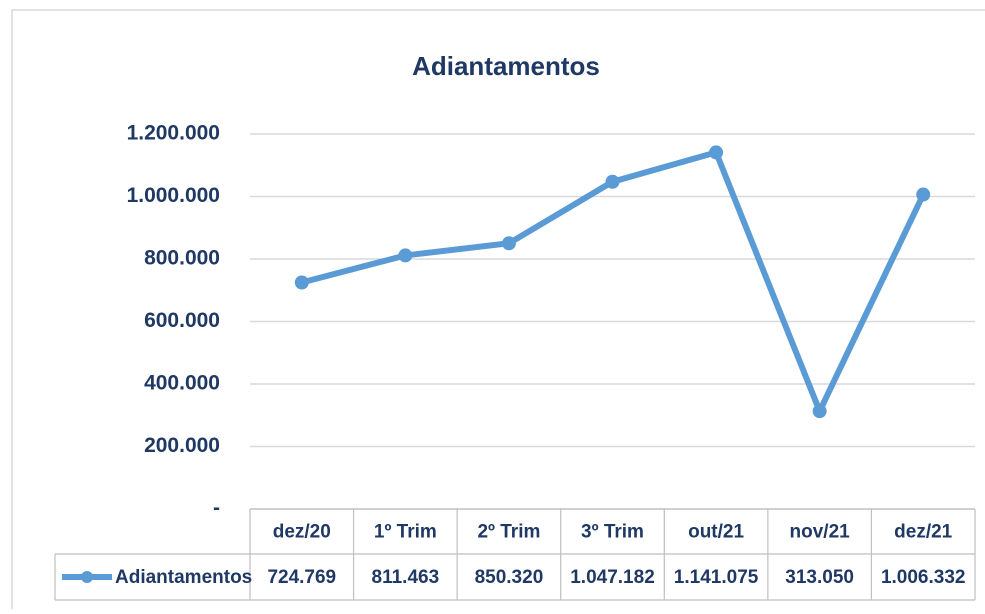  What do you see at coordinates (506, 66) in the screenshot?
I see `chart-title: Adiantamentos` at bounding box center [506, 66].